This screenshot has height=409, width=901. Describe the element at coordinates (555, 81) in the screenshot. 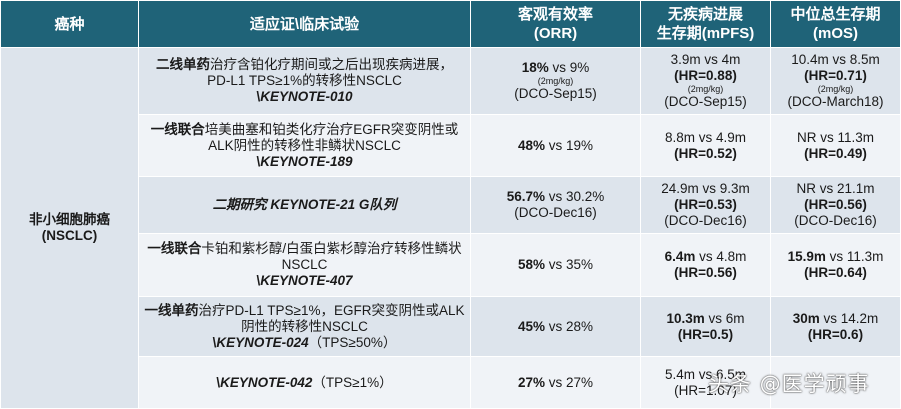

I see `orr-cell: 18% vs 9% (2mg/kg) (DCO-Sep15)` at that location.